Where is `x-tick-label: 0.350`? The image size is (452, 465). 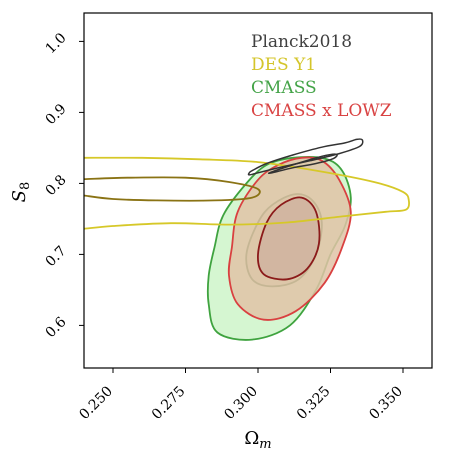 x-tick-label: 0.350 is located at coordinates (386, 403).